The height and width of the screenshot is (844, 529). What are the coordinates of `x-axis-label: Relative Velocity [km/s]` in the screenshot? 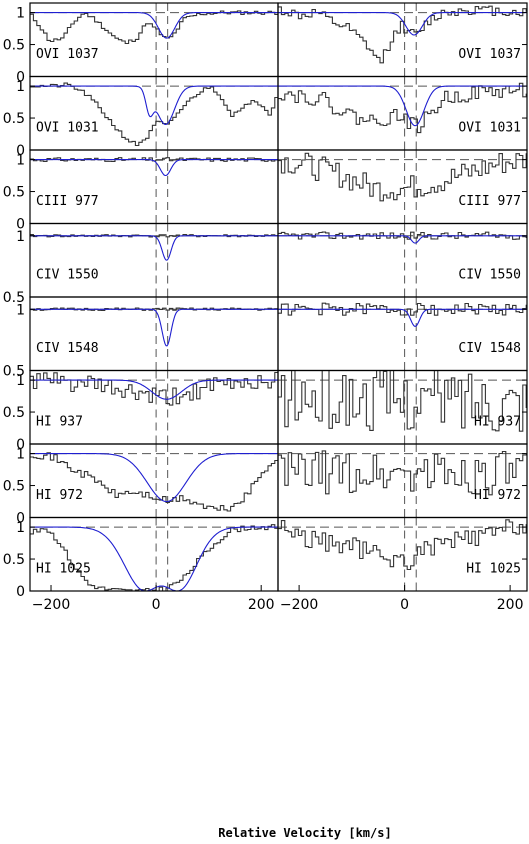 It's located at (304, 833).